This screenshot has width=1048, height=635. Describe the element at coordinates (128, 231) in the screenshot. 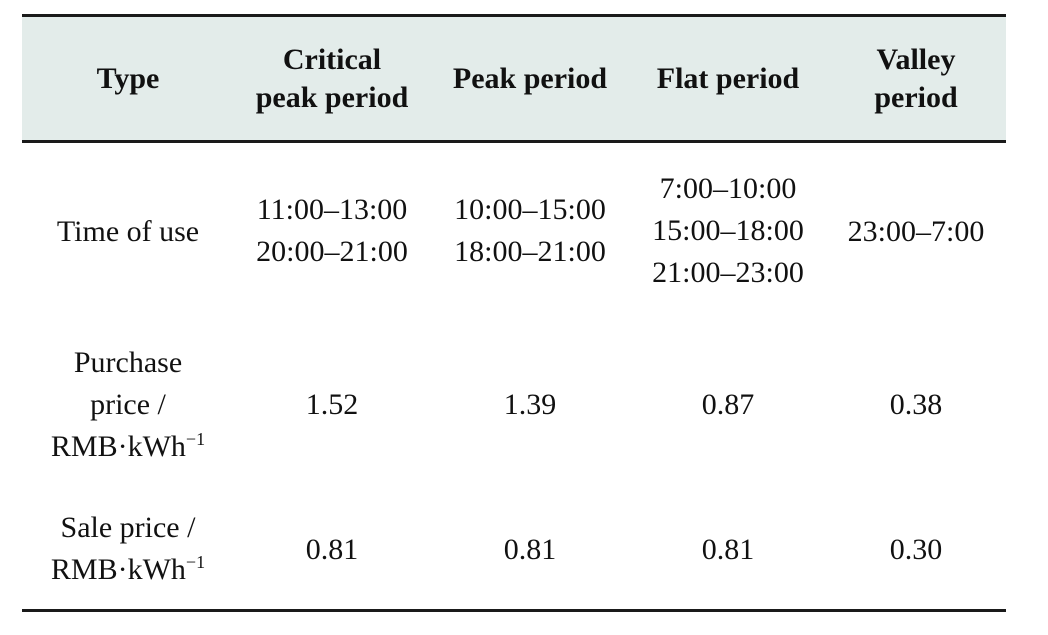

I see `row-label-time: Time of use` at that location.